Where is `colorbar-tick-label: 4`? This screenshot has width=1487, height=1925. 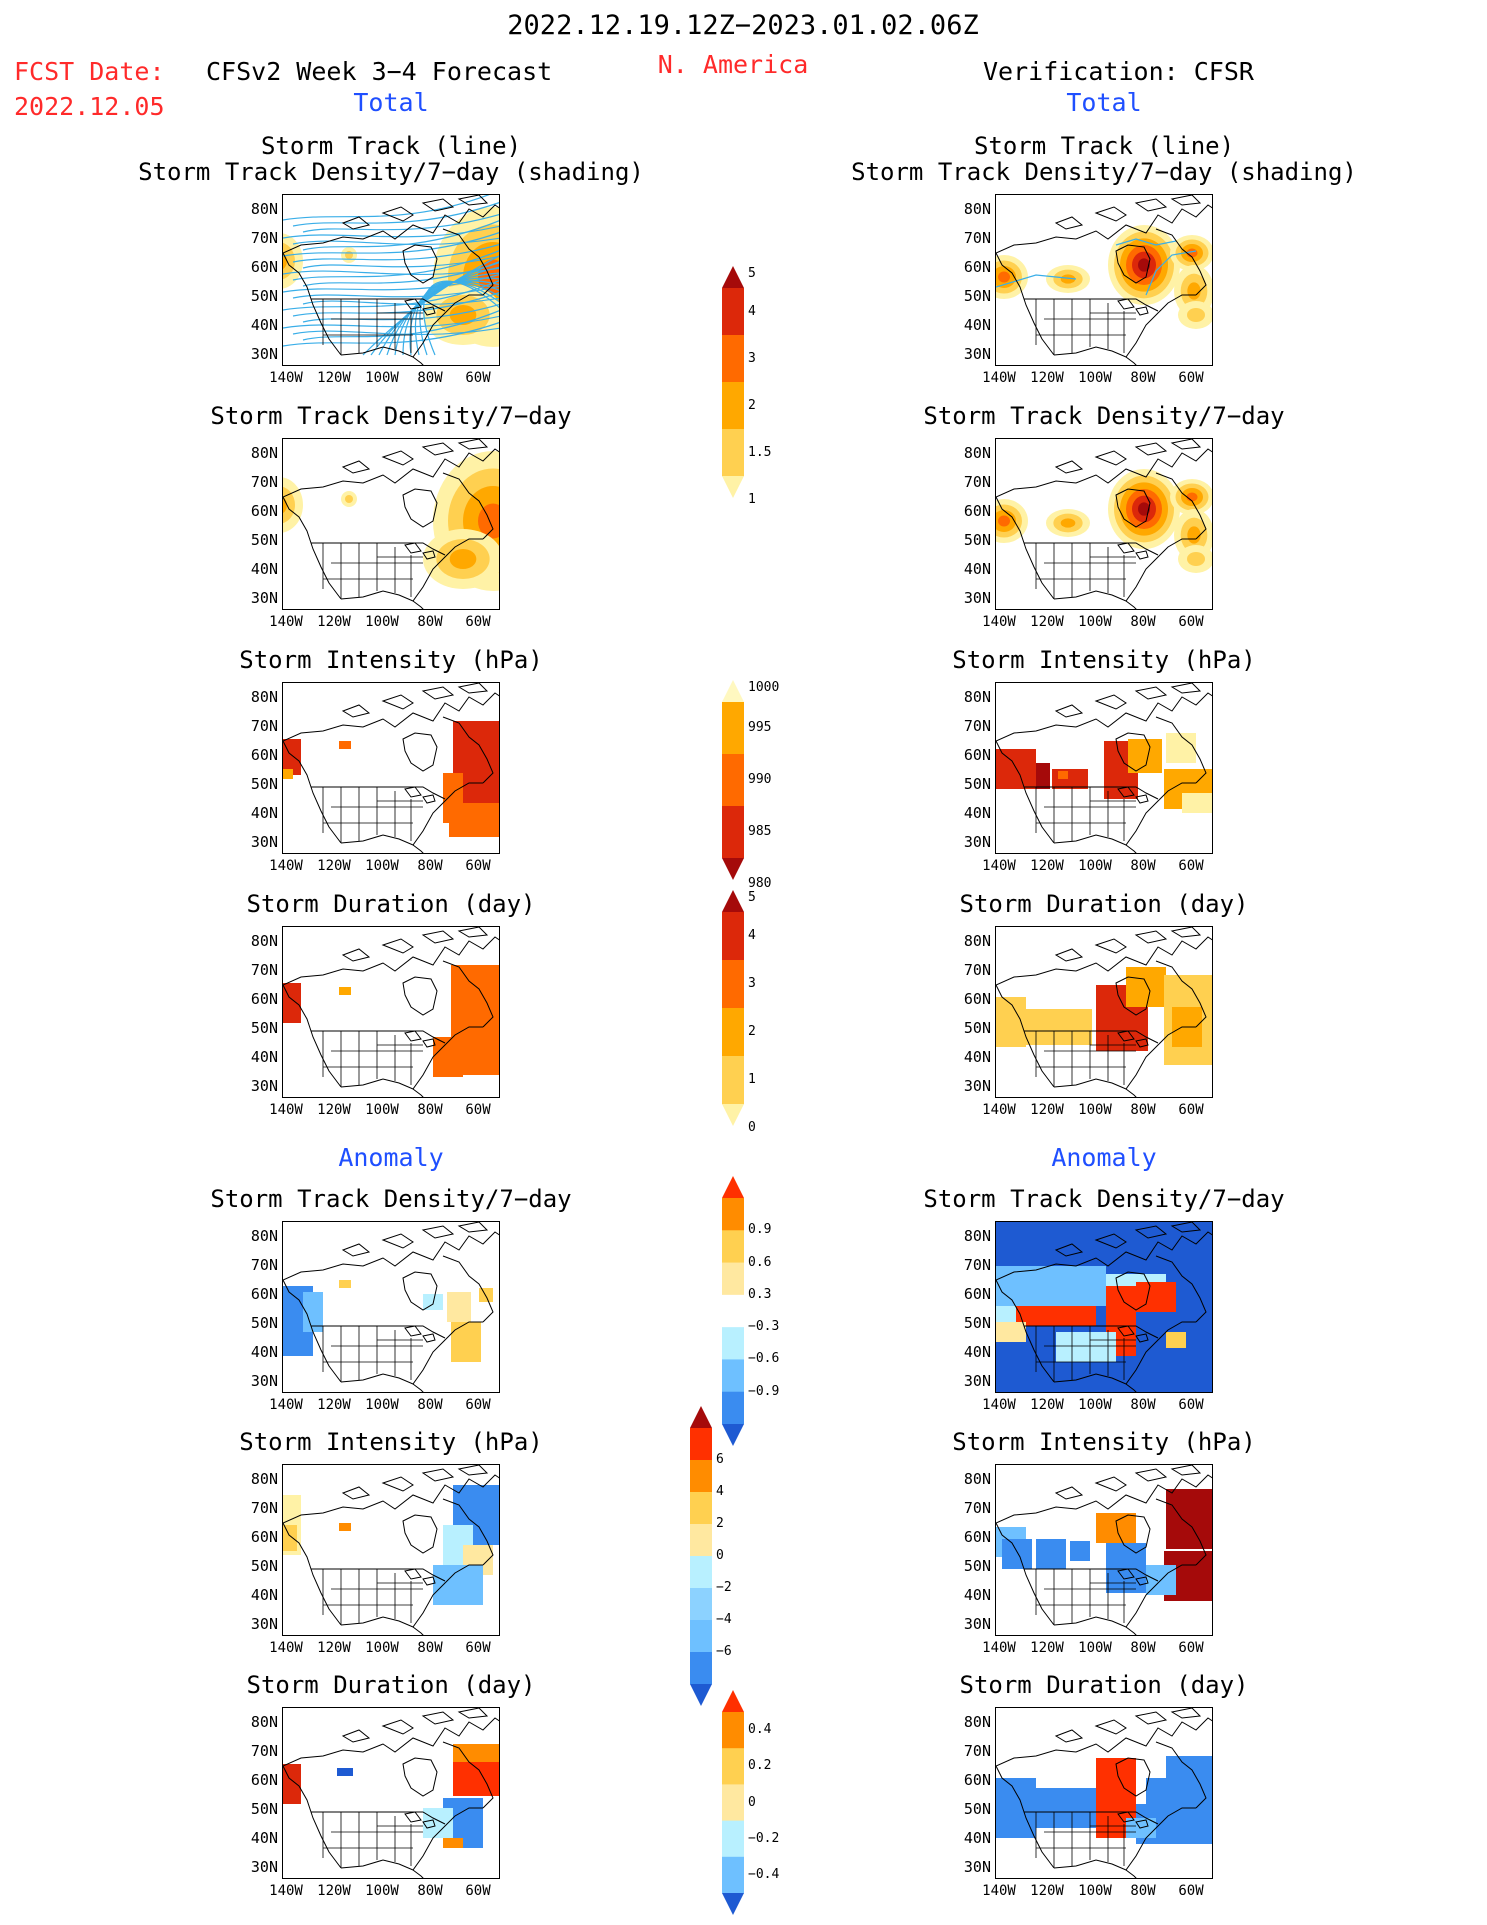
colorbar-tick-label: 4 is located at coordinates (752, 311).